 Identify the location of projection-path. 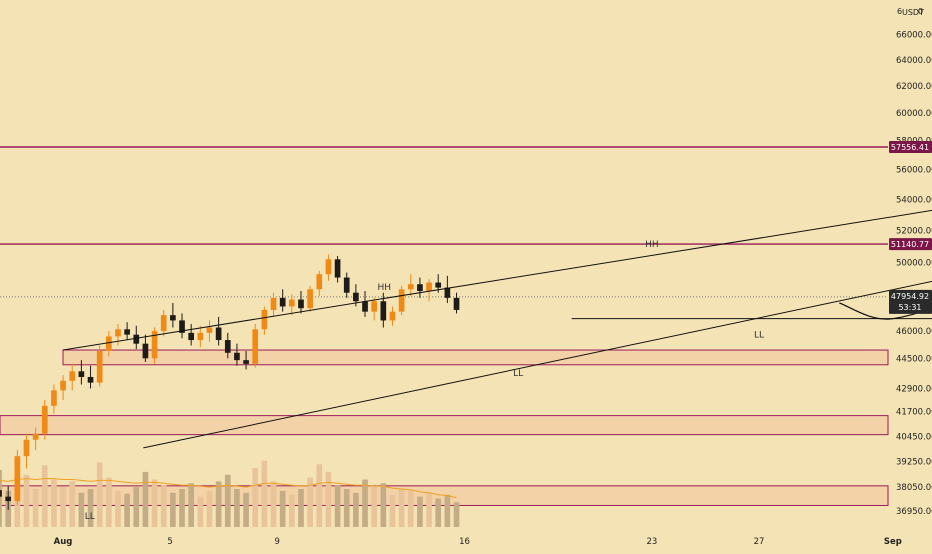
(885, 232).